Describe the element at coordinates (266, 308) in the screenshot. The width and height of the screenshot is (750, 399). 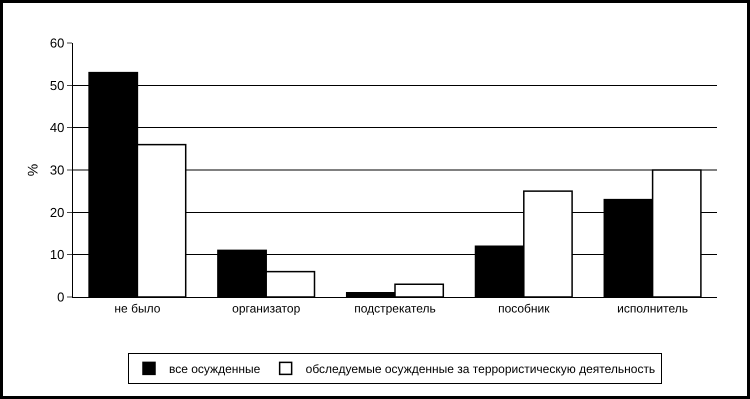
I see `x-tick-label: организатор` at that location.